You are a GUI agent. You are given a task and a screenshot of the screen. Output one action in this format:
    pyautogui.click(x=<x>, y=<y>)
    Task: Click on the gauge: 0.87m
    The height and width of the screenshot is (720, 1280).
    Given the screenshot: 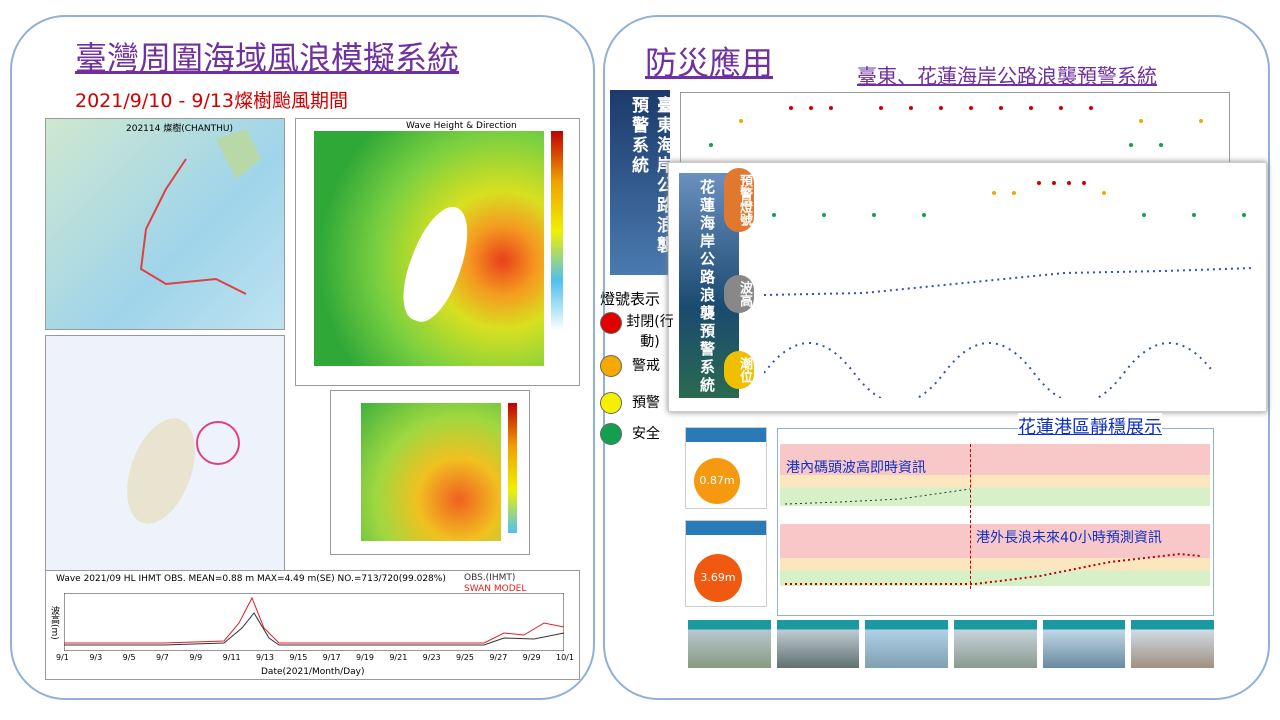 What is the action you would take?
    pyautogui.click(x=717, y=481)
    